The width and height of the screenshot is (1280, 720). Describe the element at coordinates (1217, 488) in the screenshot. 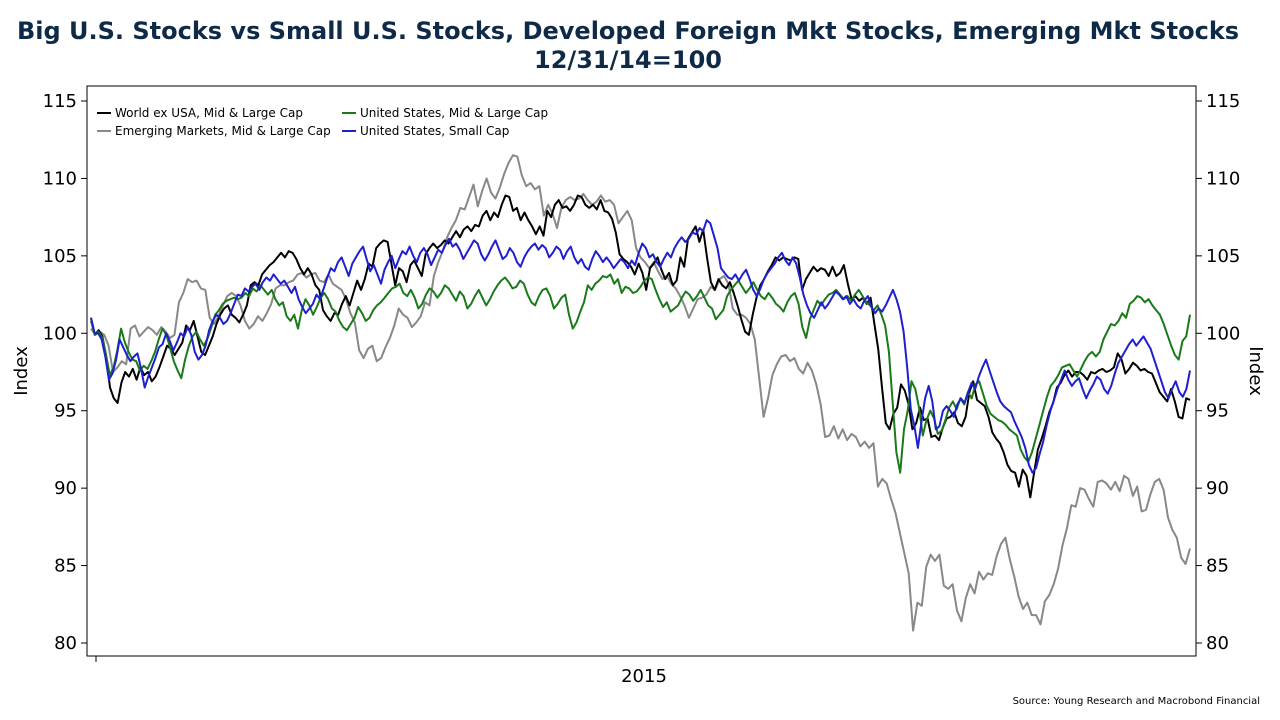

I see `y-tick-label-right: 90` at that location.